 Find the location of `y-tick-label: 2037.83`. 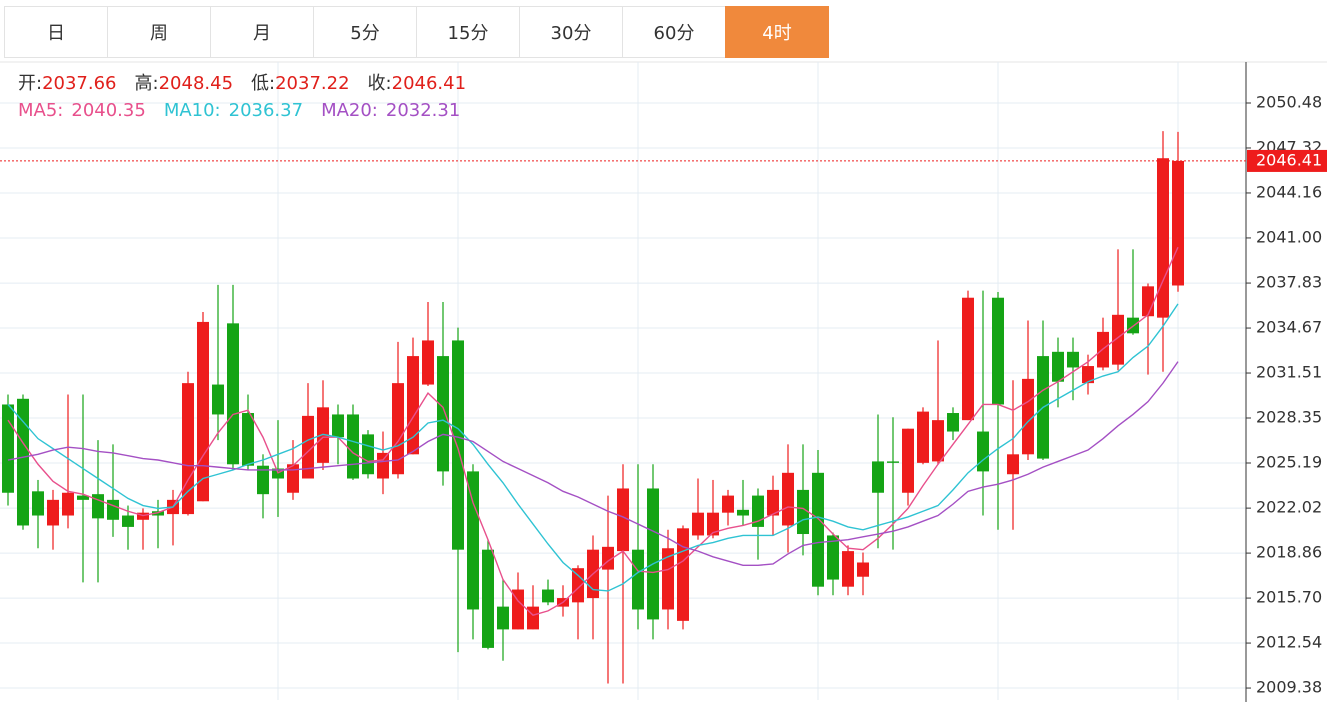

y-tick-label: 2037.83 is located at coordinates (1289, 282).